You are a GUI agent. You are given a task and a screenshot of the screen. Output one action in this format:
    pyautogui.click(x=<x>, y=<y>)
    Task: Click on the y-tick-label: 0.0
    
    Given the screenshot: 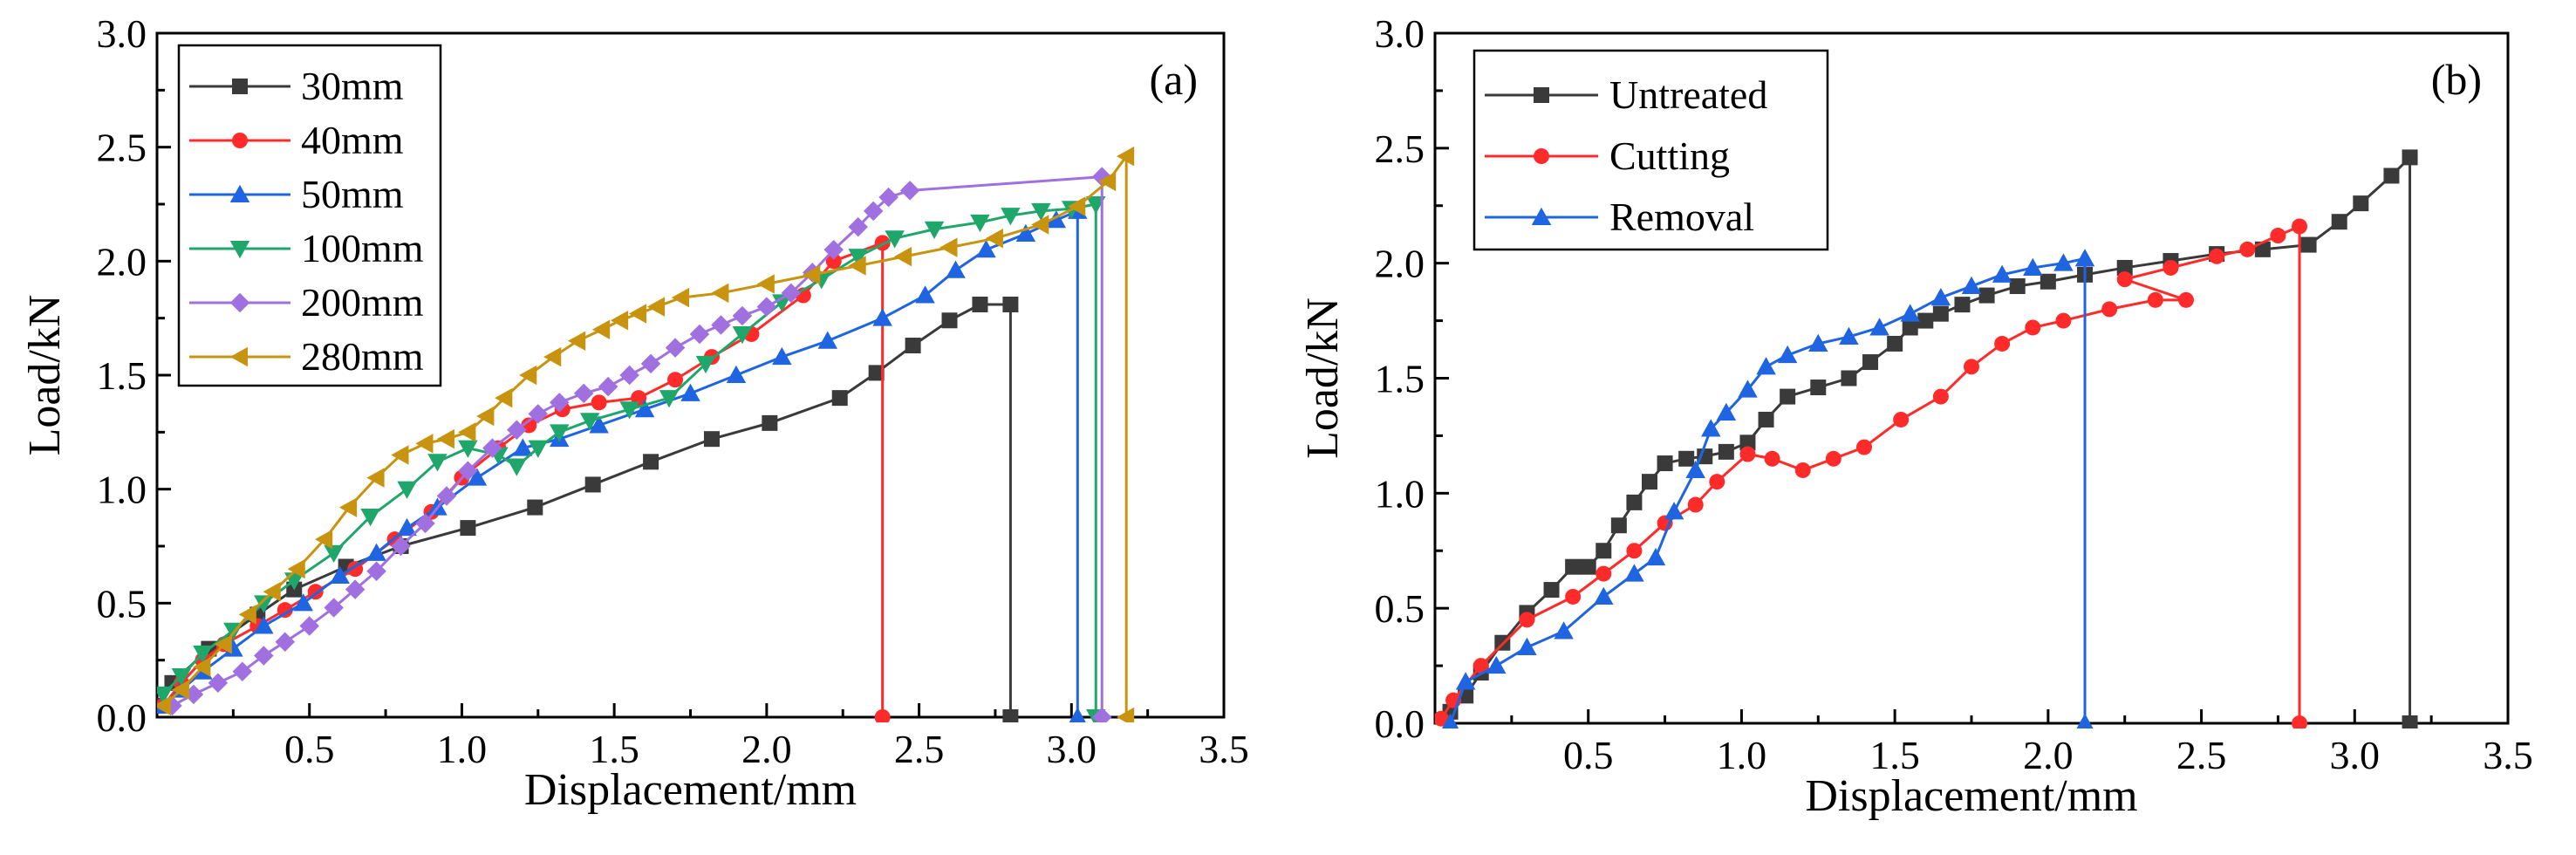 What is the action you would take?
    pyautogui.click(x=1400, y=723)
    